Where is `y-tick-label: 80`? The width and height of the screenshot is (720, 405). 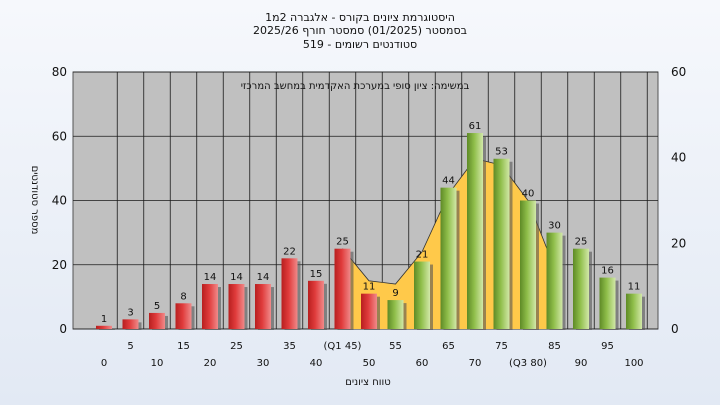
y-tick-label: 80 is located at coordinates (59, 72).